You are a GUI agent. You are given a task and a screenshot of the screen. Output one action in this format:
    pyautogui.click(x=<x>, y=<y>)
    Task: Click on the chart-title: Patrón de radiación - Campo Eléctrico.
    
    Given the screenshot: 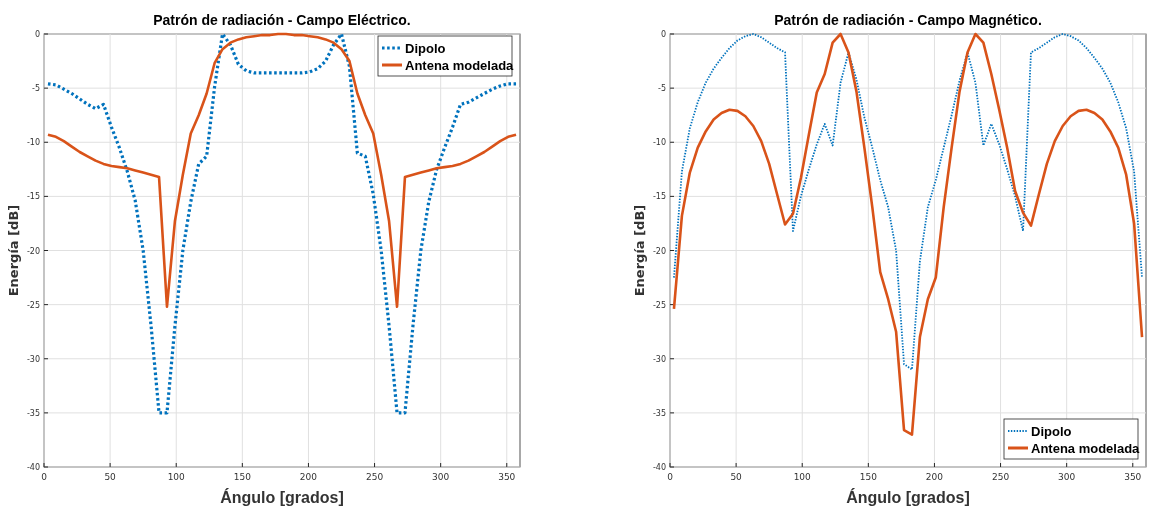 What is the action you would take?
    pyautogui.click(x=282, y=20)
    